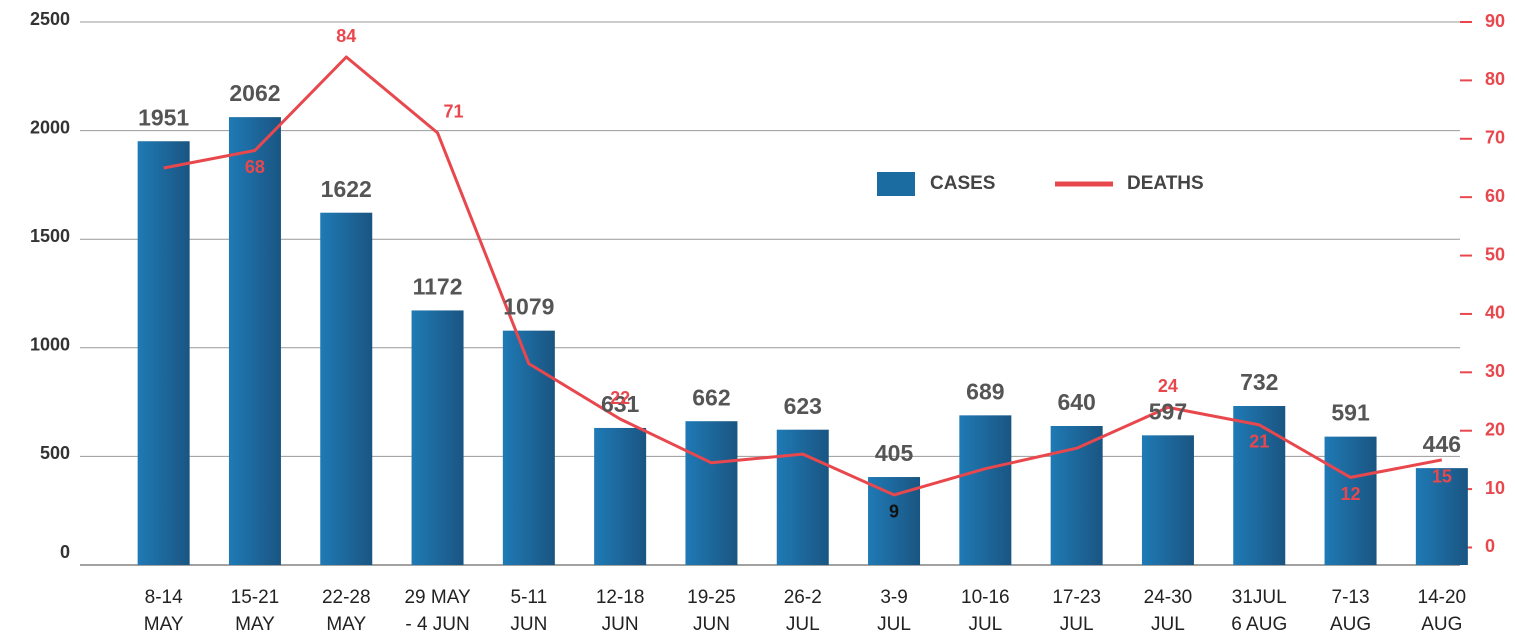 This screenshot has height=637, width=1515. What do you see at coordinates (1259, 442) in the screenshot?
I see `line-label: 21` at bounding box center [1259, 442].